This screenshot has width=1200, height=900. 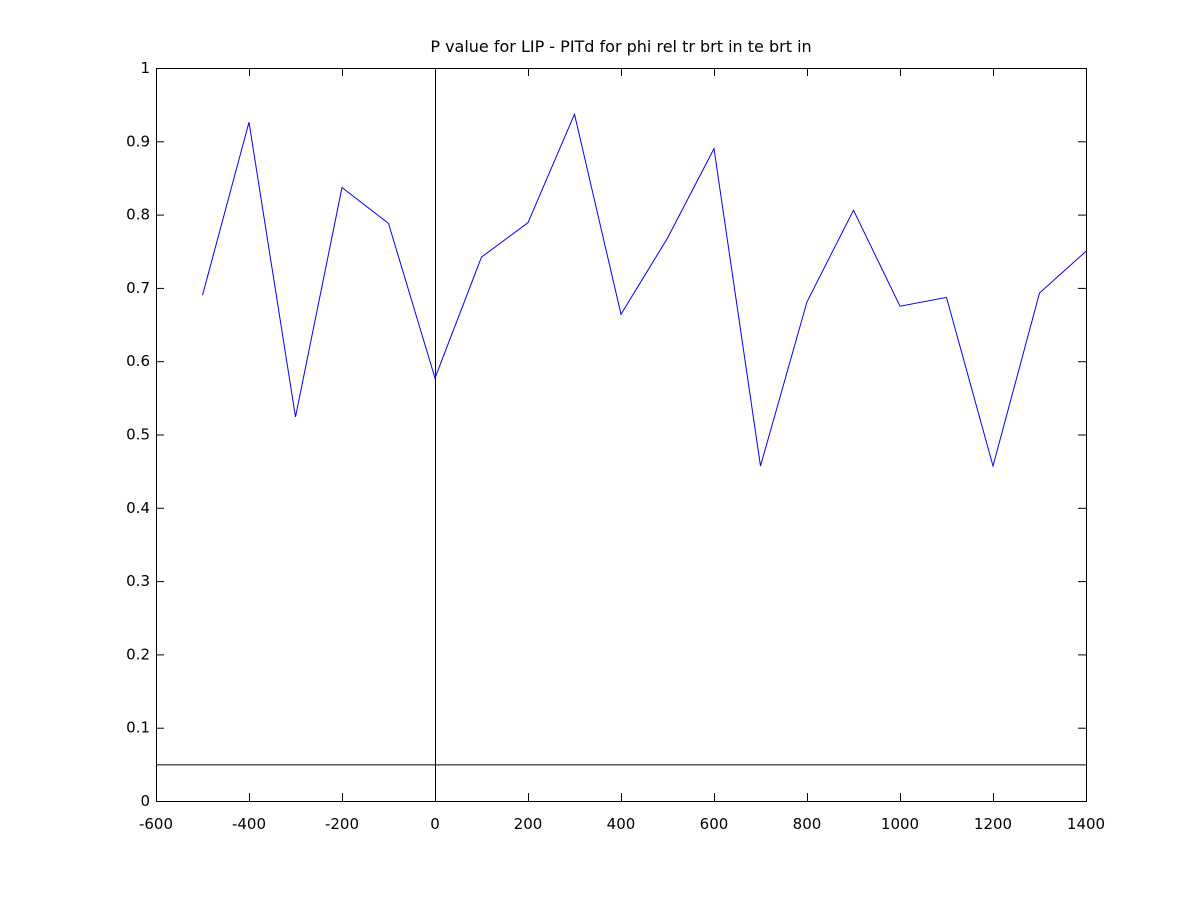 I want to click on x-tick-label: 400, so click(x=621, y=824).